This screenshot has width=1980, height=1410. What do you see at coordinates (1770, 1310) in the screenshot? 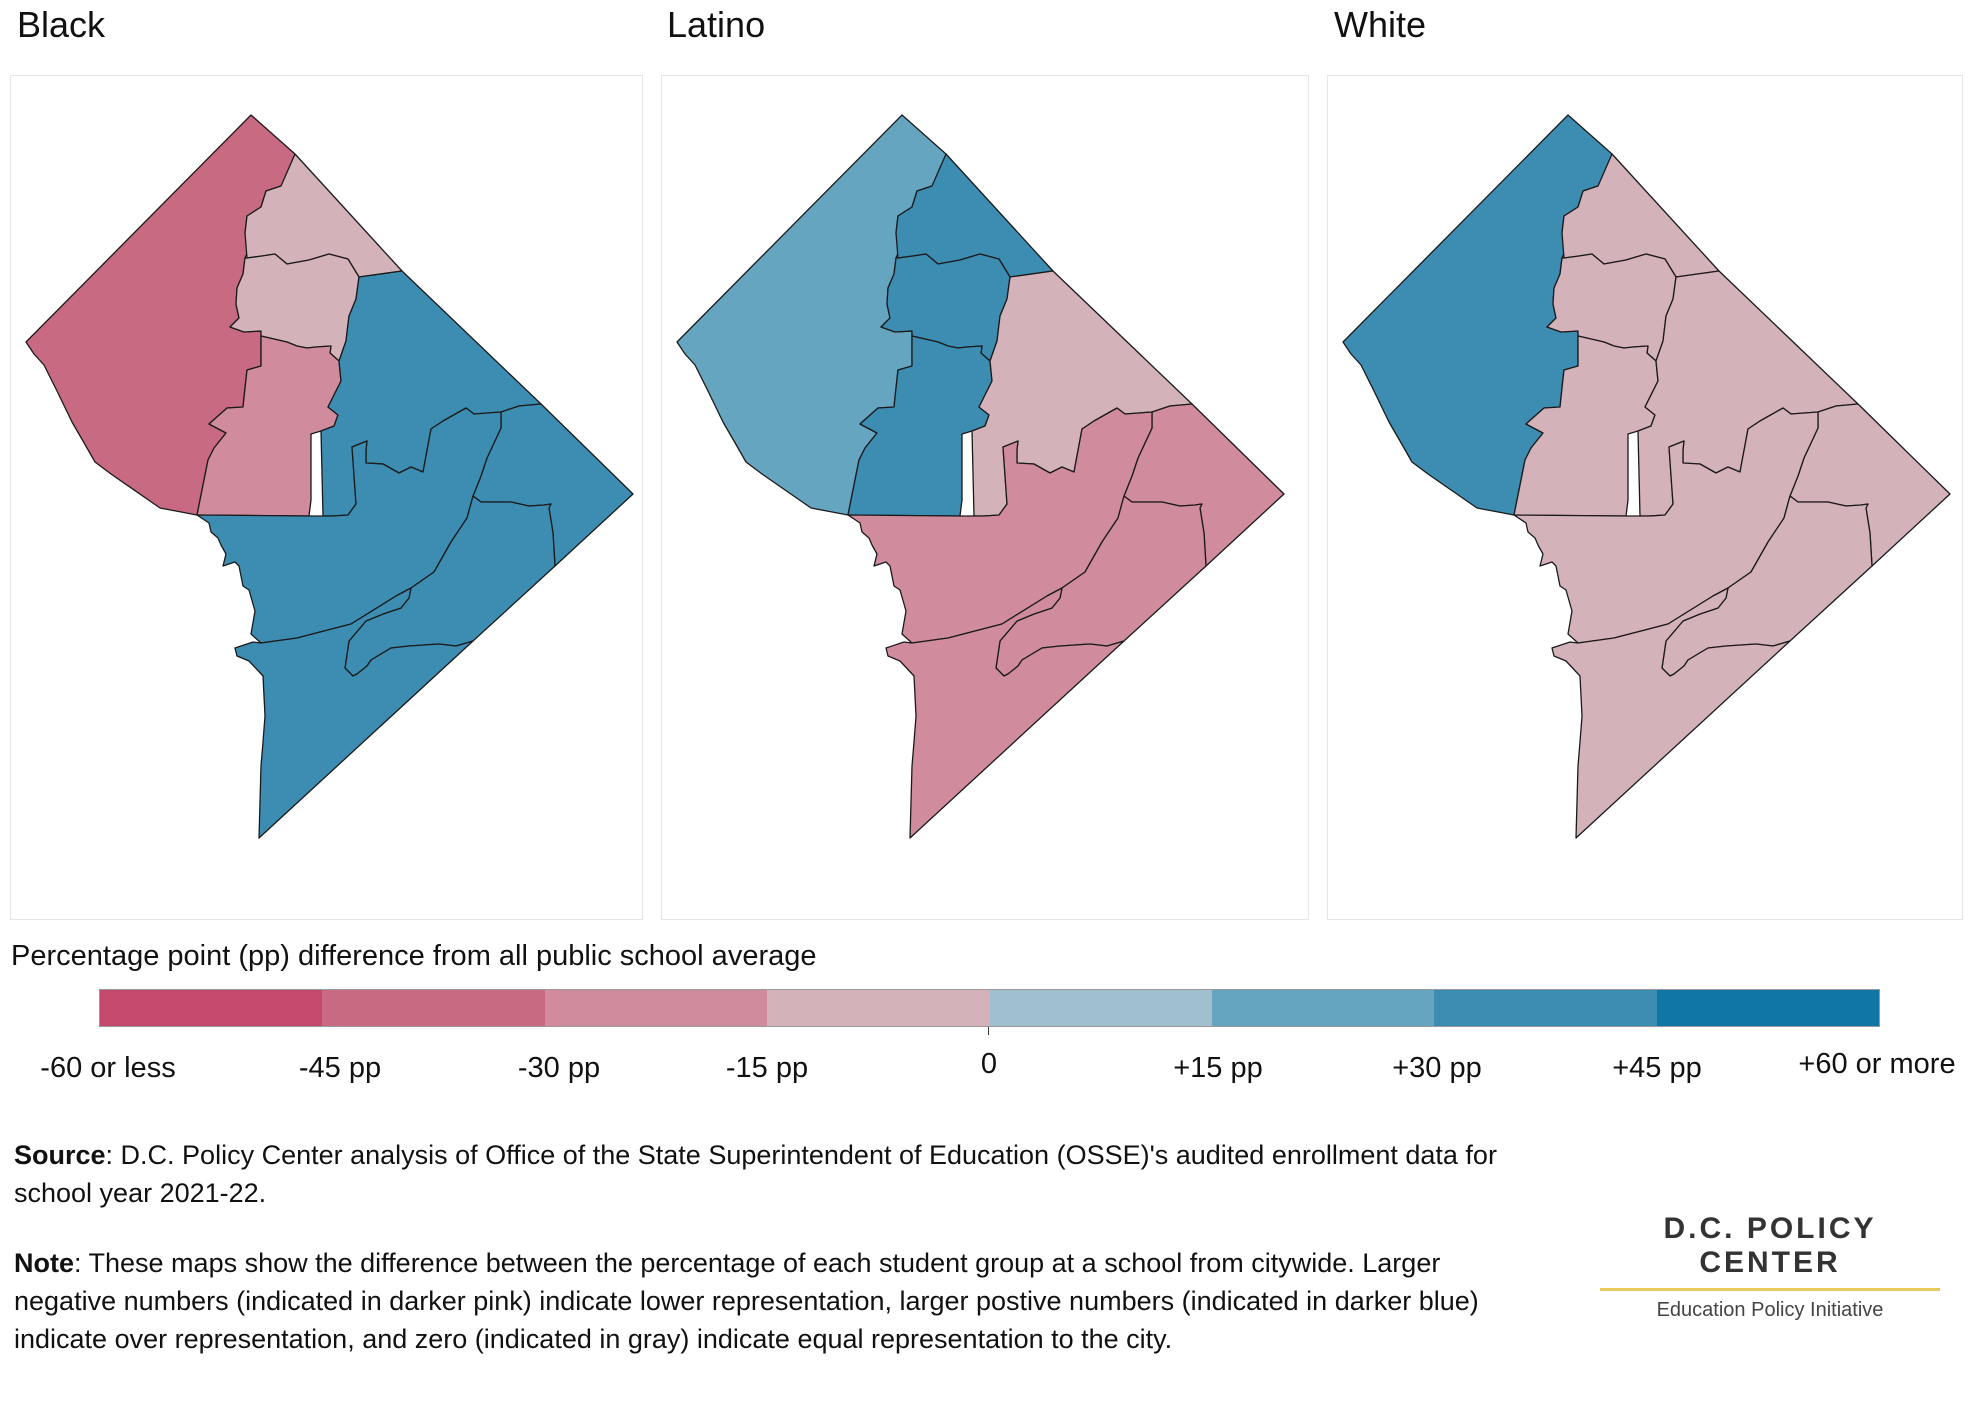
I see `logo-subtitle: Education Policy Initiative` at bounding box center [1770, 1310].